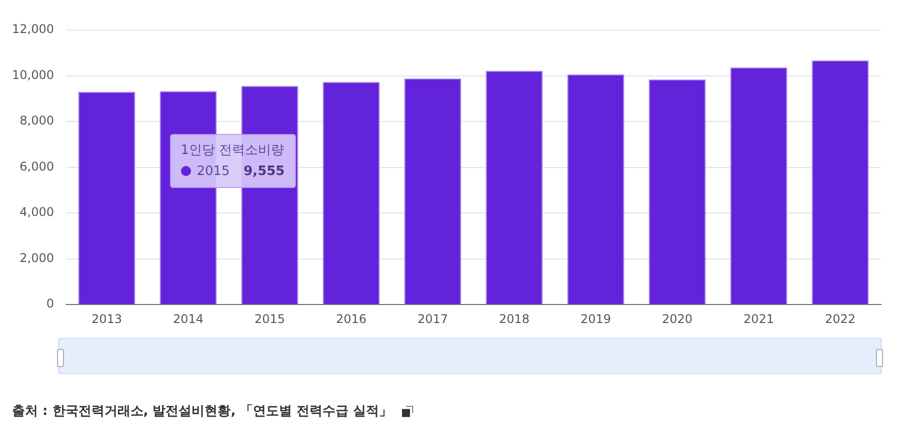 The width and height of the screenshot is (907, 430). Describe the element at coordinates (33, 75) in the screenshot. I see `y-tick-label: 10,000` at that location.